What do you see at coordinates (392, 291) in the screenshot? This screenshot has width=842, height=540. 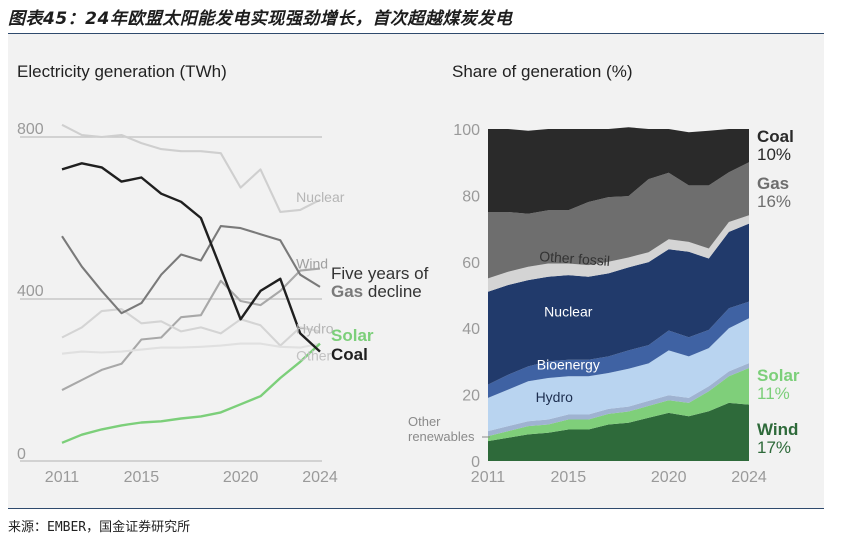 I see `gas-annotation-decline: decline` at bounding box center [392, 291].